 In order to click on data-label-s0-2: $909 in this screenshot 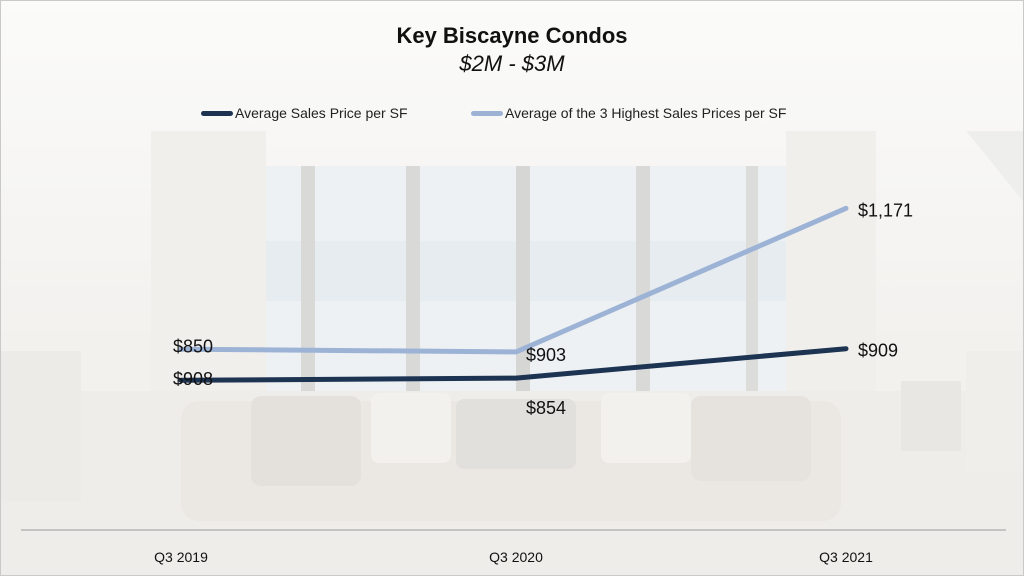, I will do `click(878, 351)`.